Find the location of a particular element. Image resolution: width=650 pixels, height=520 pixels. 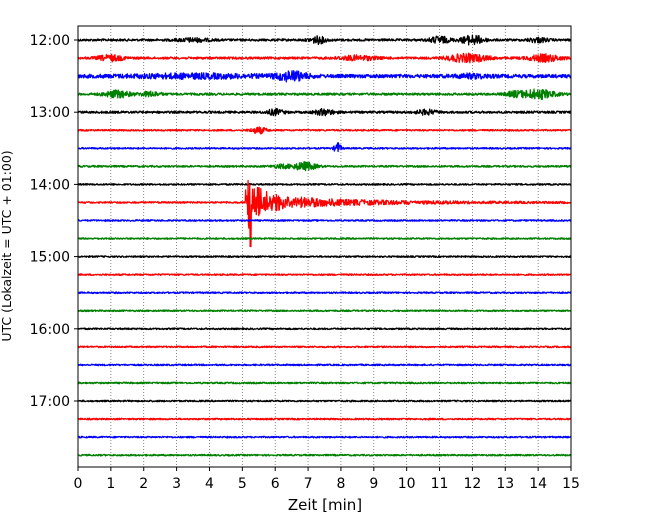

x-tick-label: 2 is located at coordinates (143, 484).